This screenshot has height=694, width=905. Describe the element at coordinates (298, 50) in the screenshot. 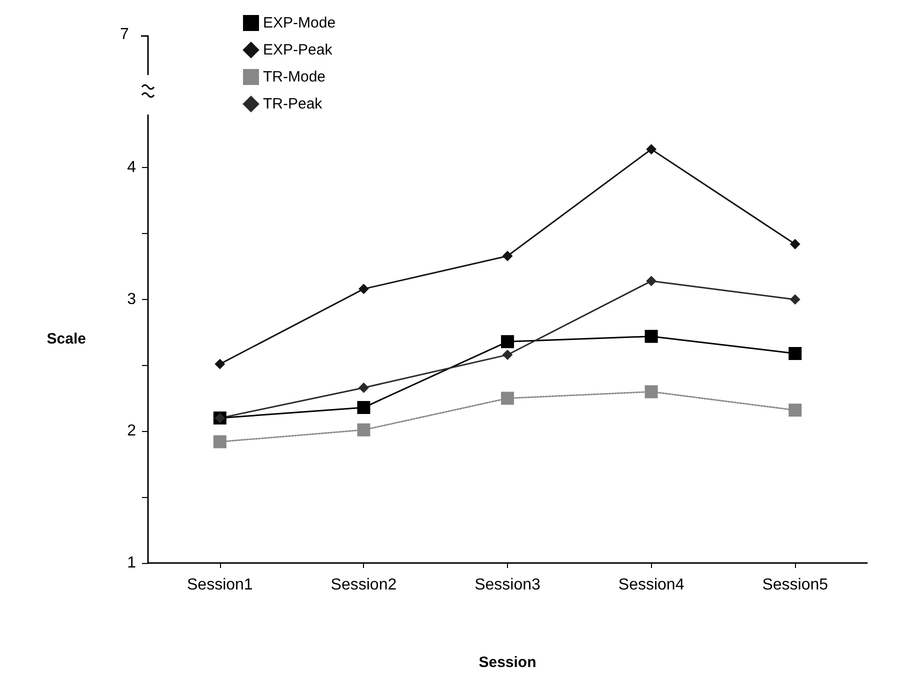

I see `legend-label: EXP-Peak` at that location.